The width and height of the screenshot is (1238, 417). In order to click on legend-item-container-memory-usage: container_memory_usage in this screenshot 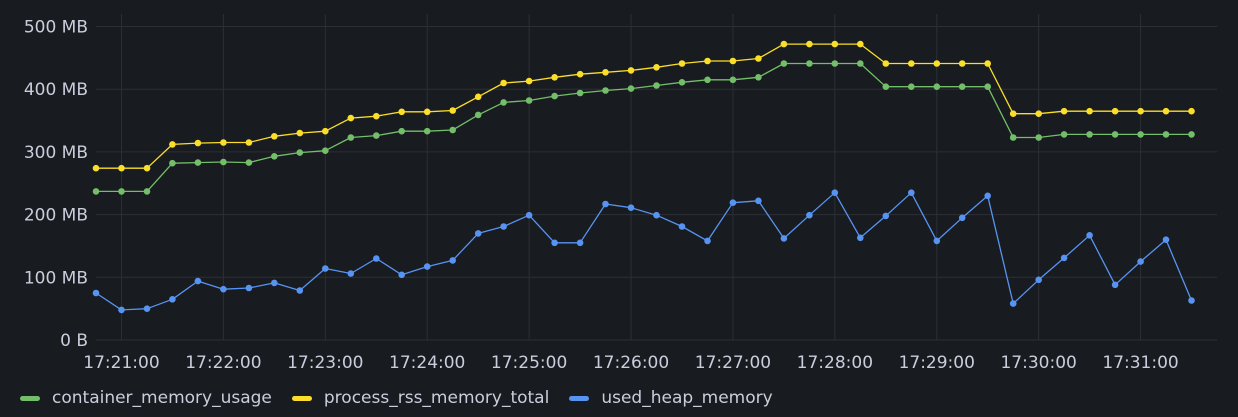, I will do `click(146, 398)`.